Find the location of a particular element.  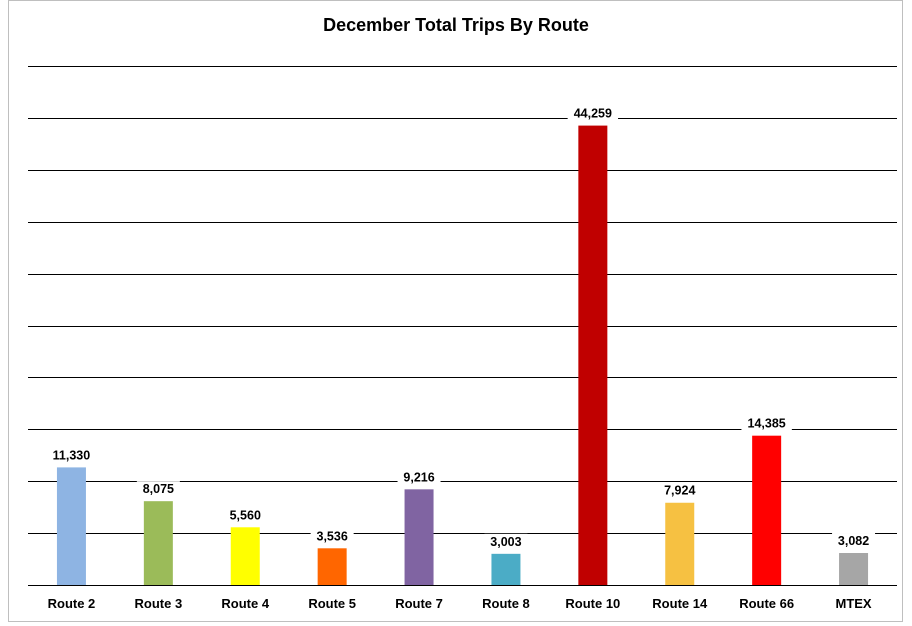

data-label: 3,003 is located at coordinates (505, 542).